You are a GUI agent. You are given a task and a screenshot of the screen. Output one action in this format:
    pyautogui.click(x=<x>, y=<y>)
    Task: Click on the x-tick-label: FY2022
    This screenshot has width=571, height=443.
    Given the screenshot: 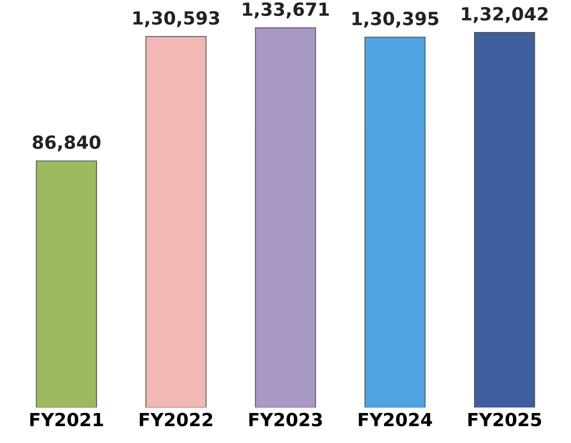 What is the action you would take?
    pyautogui.click(x=176, y=419)
    